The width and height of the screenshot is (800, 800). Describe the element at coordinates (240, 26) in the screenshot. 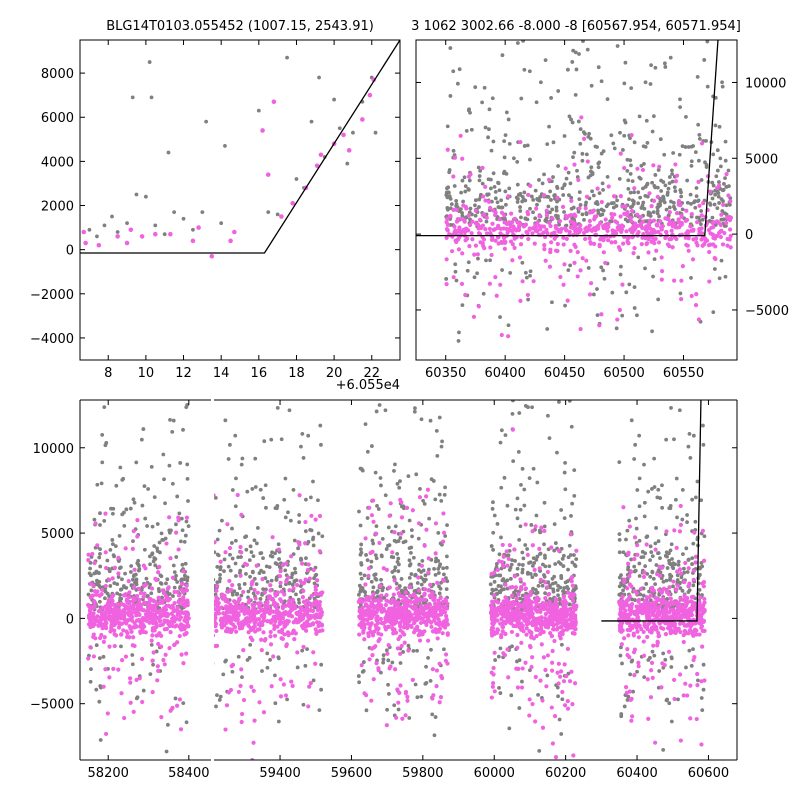

I see `zoom-panel-title: BLG14T0103.055452 (1007.15, 2543.91)` at that location.